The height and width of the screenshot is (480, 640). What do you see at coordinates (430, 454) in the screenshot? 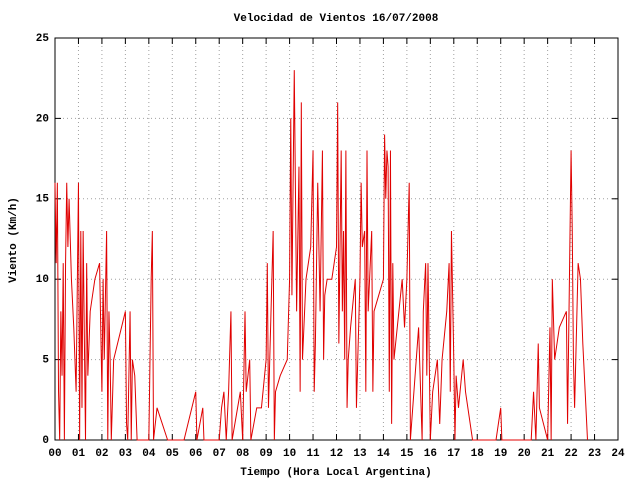
I see `x-tick-label: 16` at bounding box center [430, 454].